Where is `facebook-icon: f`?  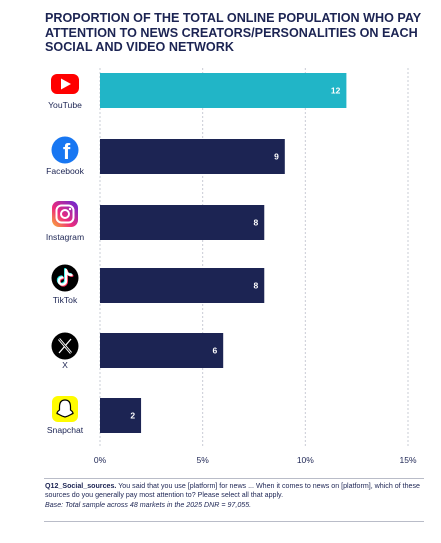 facebook-icon: f is located at coordinates (65, 150).